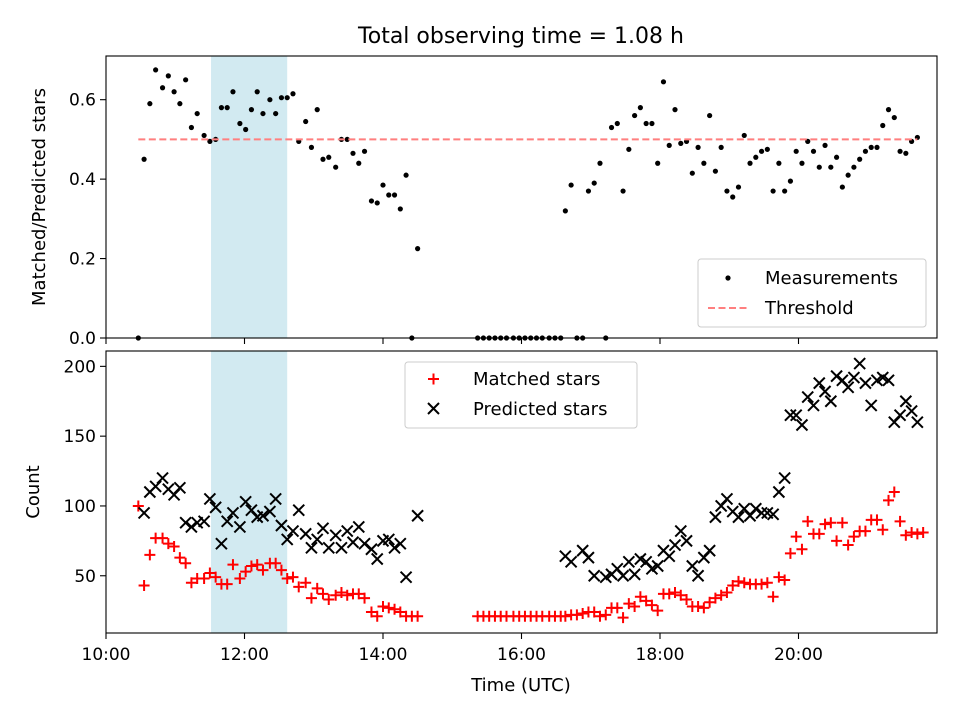 The height and width of the screenshot is (720, 960). Describe the element at coordinates (520, 685) in the screenshot. I see `x-axis-label: Time (UTC)` at that location.